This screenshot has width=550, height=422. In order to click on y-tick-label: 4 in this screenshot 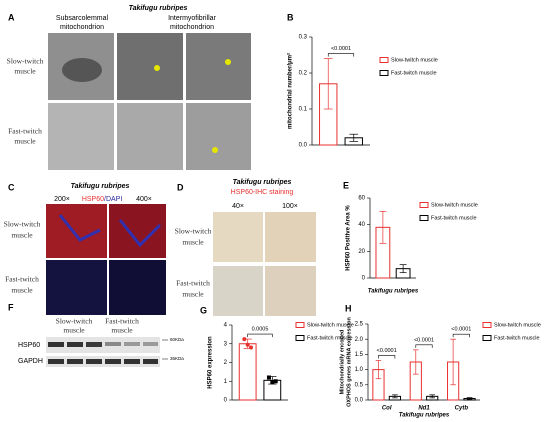, I will do `click(226, 326)`.